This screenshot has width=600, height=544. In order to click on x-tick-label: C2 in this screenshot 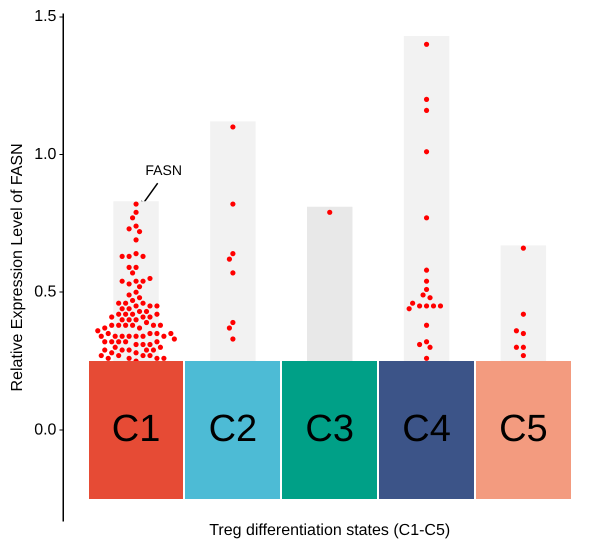, I will do `click(233, 430)`.